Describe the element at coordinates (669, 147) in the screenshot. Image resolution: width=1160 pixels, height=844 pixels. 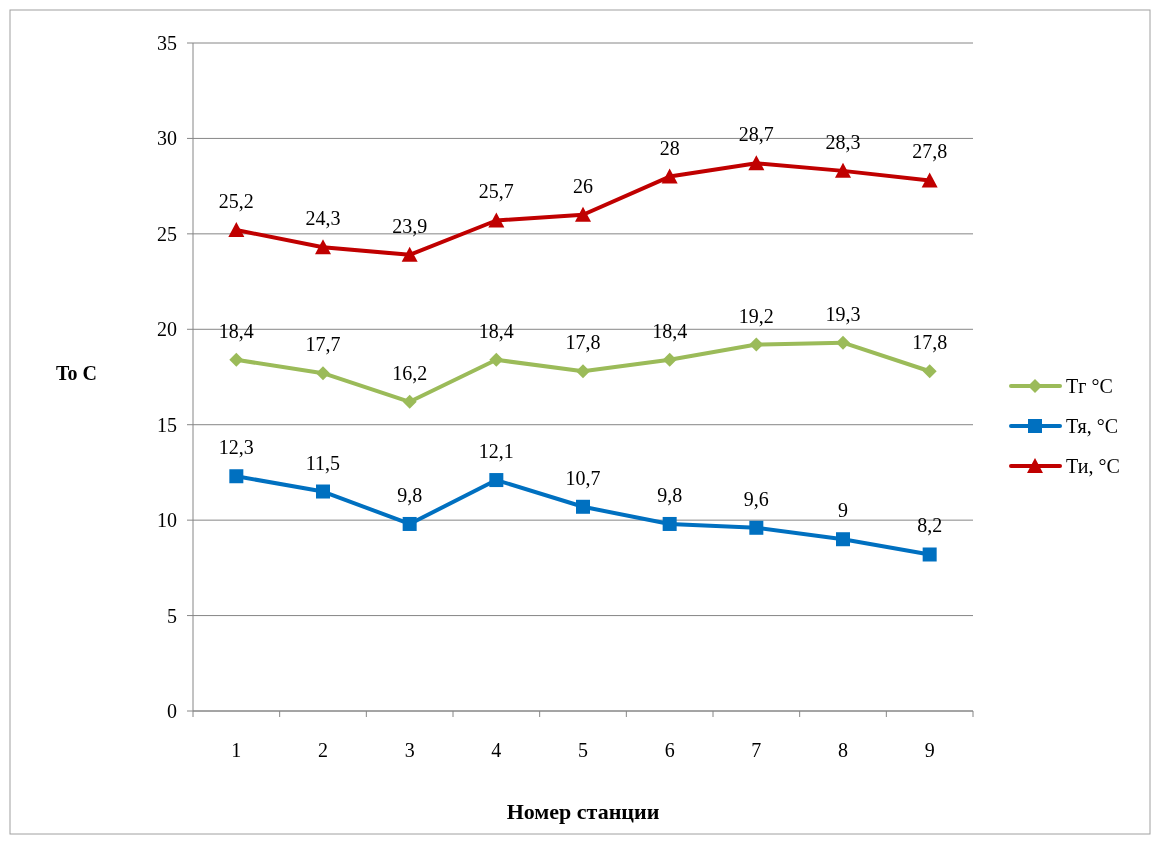
I see `data-label: 28` at that location.